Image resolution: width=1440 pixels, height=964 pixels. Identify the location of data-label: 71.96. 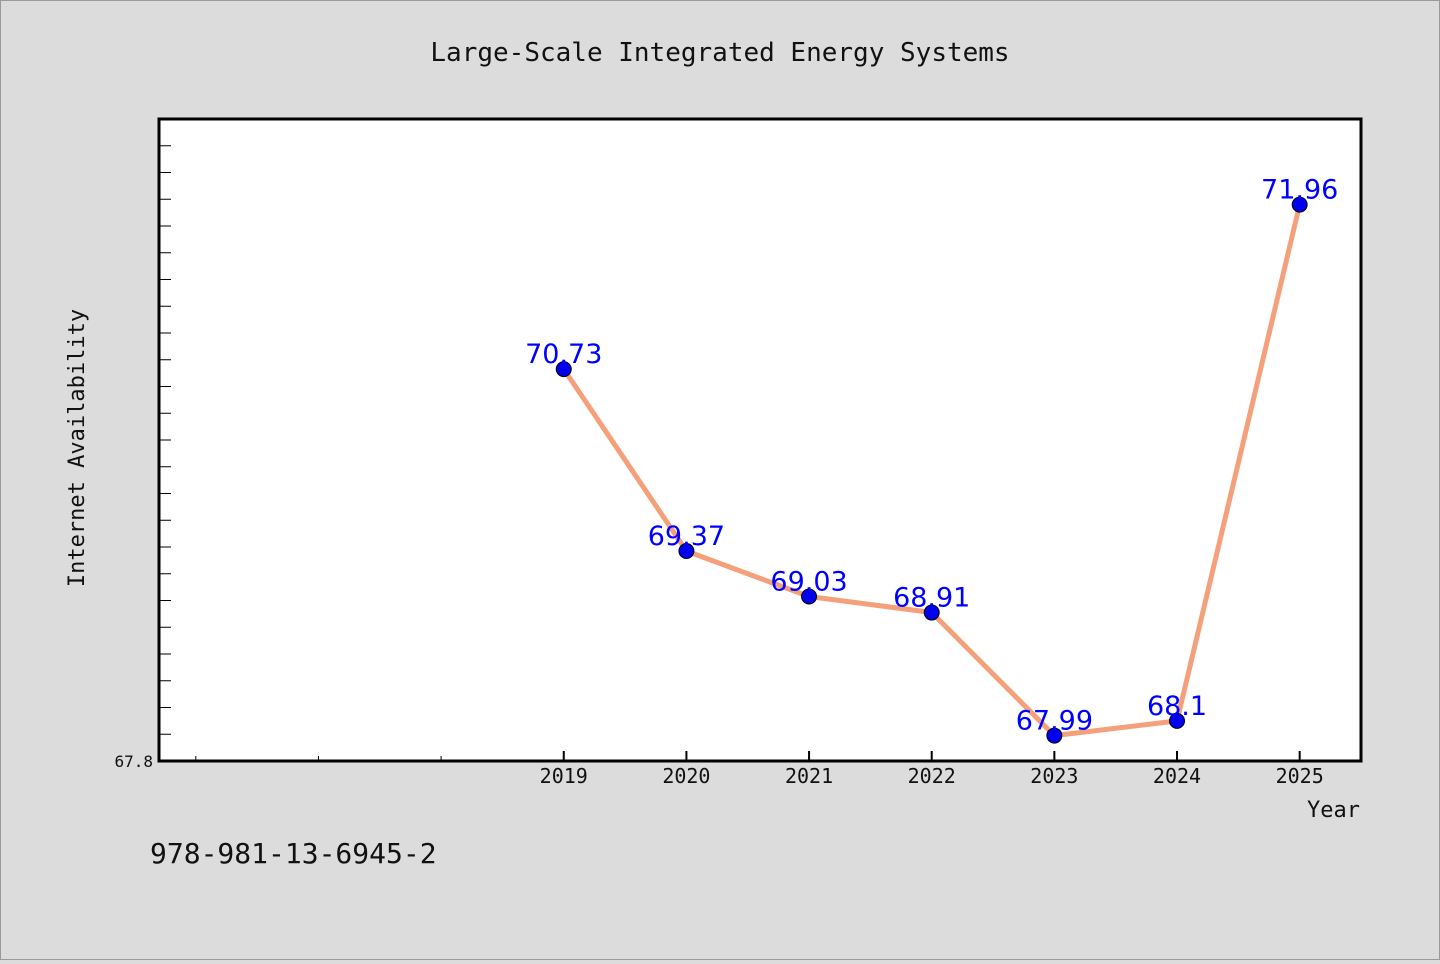
(1299, 190).